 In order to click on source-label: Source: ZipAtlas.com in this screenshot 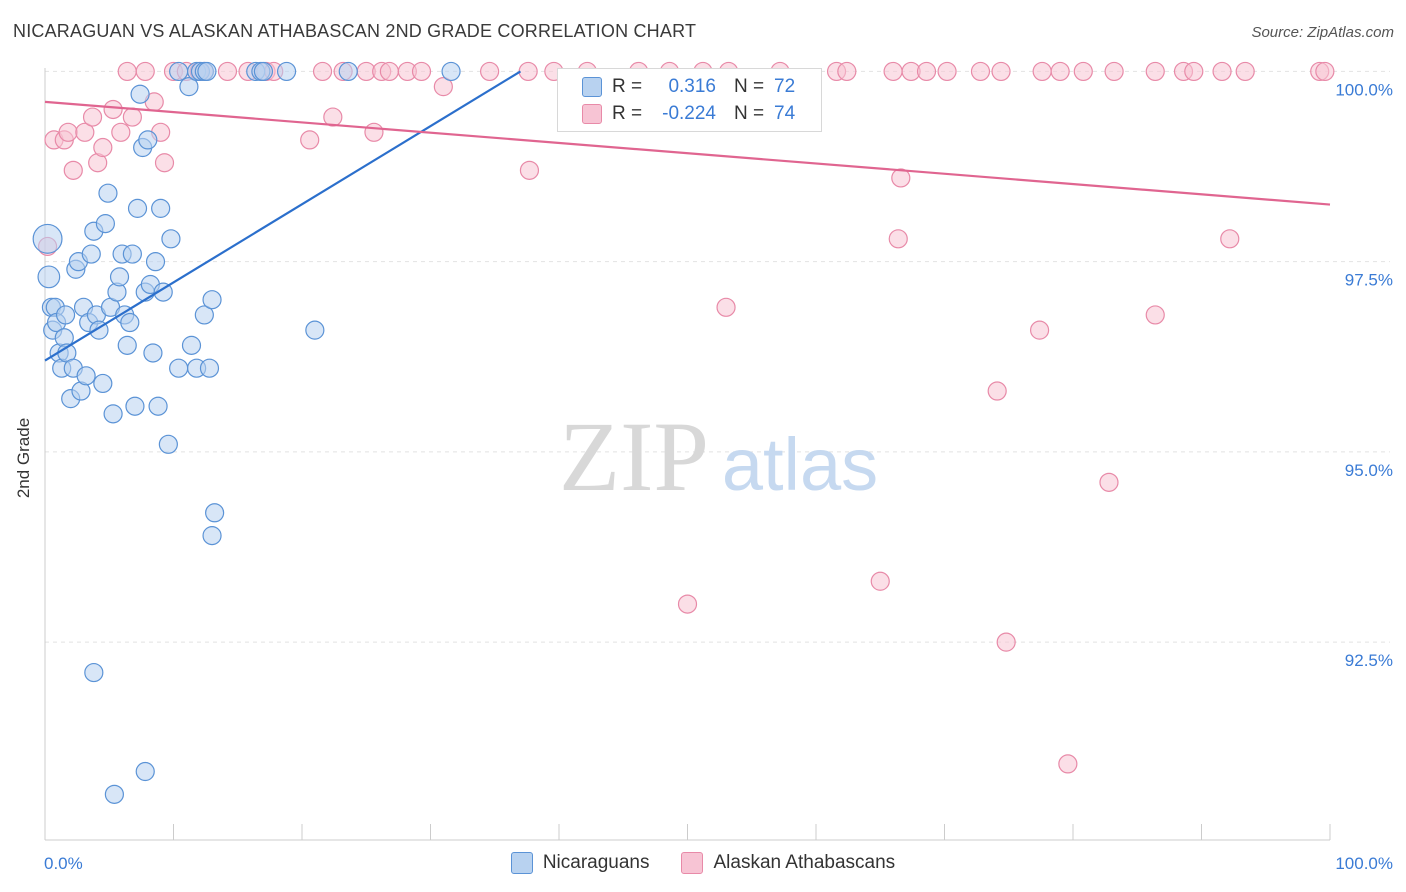, I will do `click(1322, 32)`.